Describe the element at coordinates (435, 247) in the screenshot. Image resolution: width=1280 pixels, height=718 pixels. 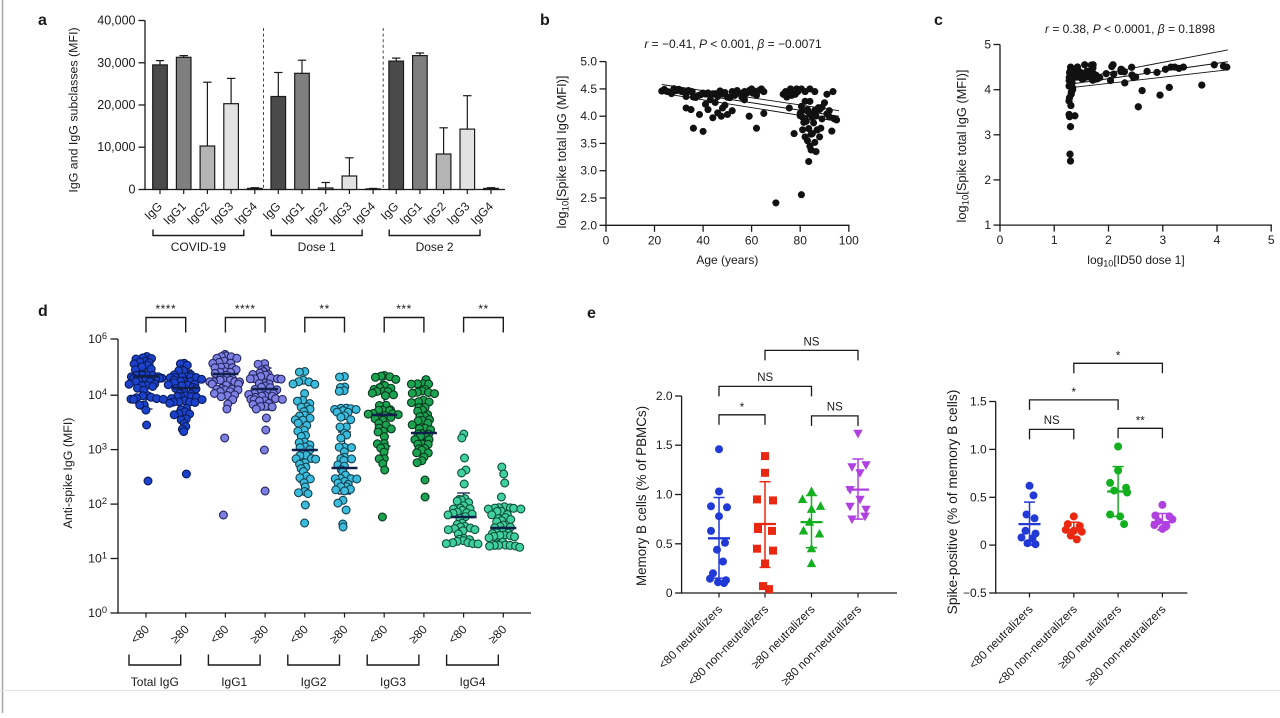
I see `svg-text: Dose 2` at that location.